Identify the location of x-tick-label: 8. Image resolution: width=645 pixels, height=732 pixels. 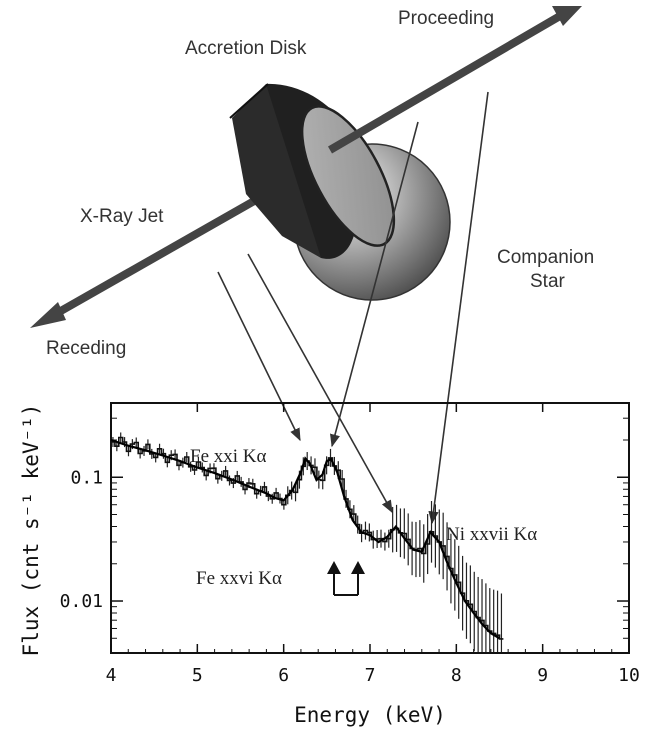
(456, 675).